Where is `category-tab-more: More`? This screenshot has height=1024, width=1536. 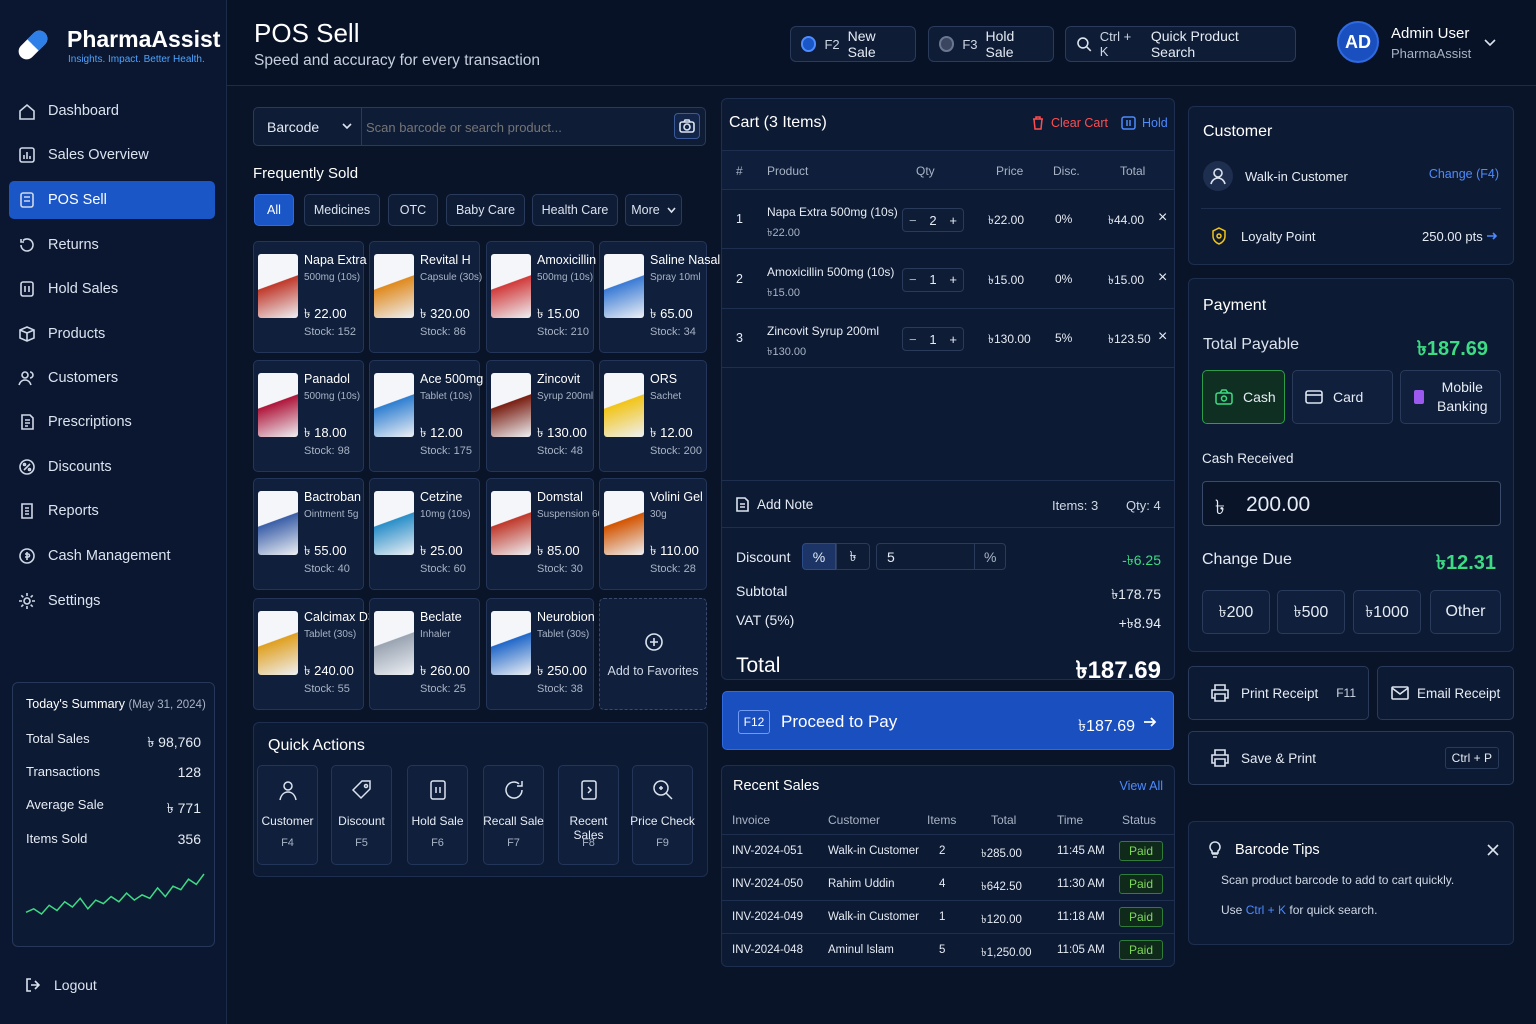 category-tab-more: More is located at coordinates (653, 210).